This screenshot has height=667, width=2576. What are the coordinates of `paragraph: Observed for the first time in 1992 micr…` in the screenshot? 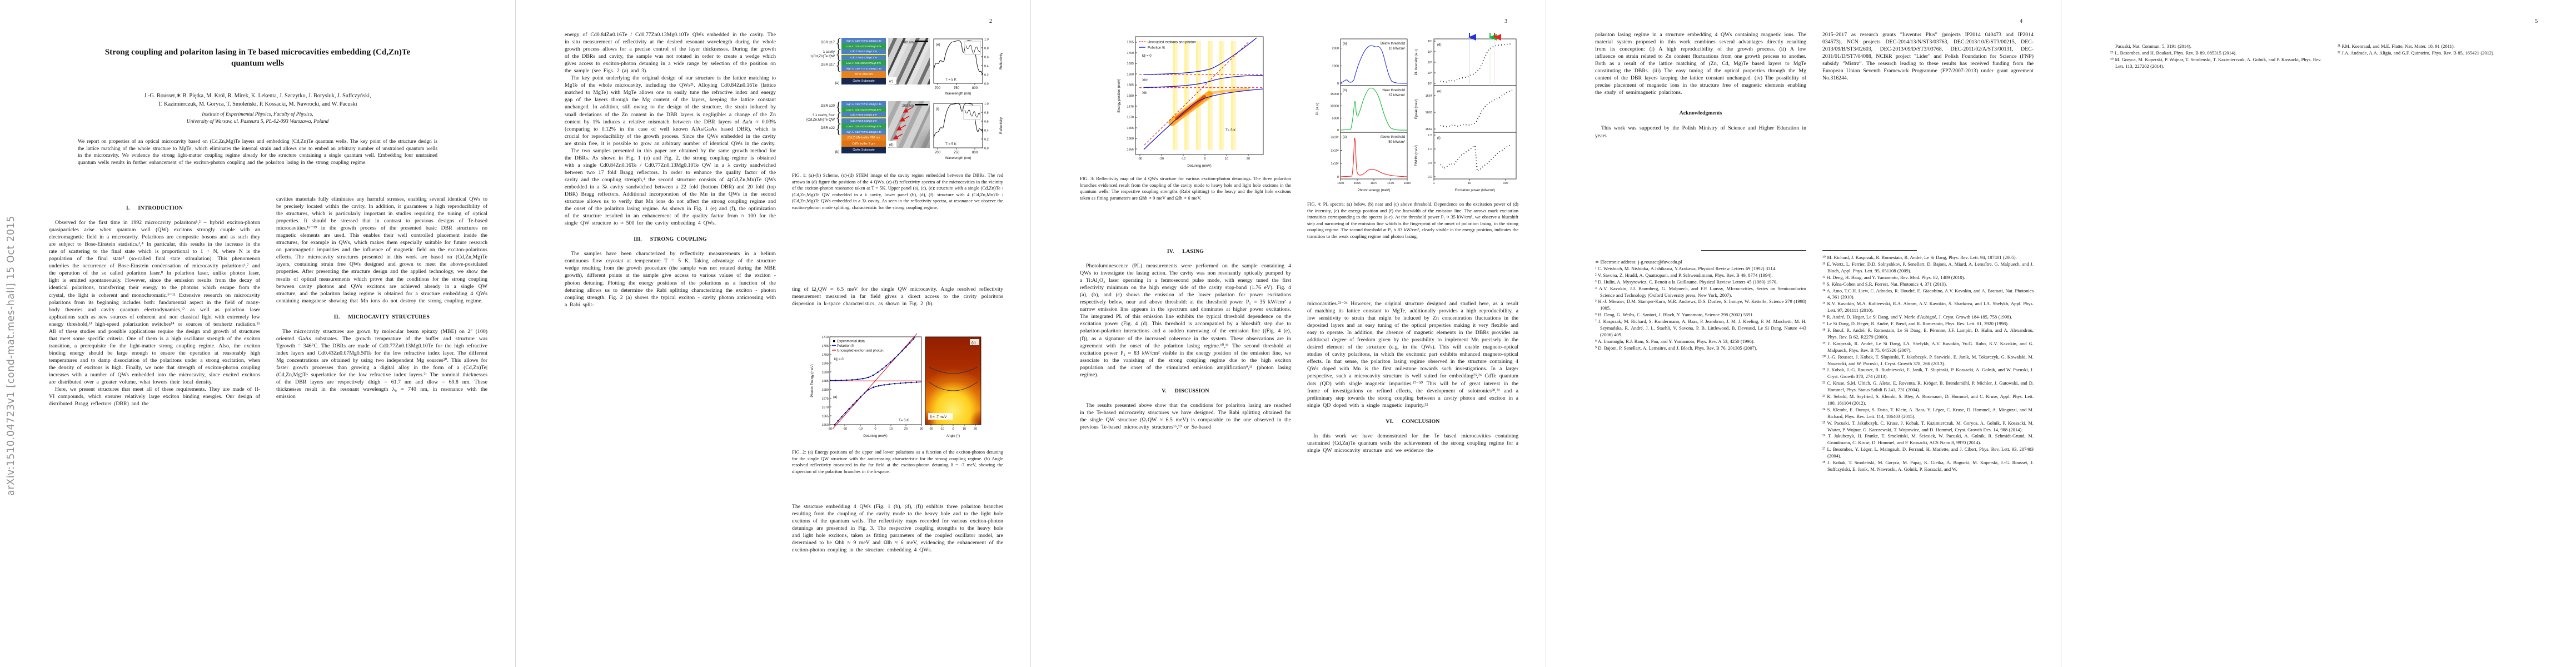 It's located at (154, 303).